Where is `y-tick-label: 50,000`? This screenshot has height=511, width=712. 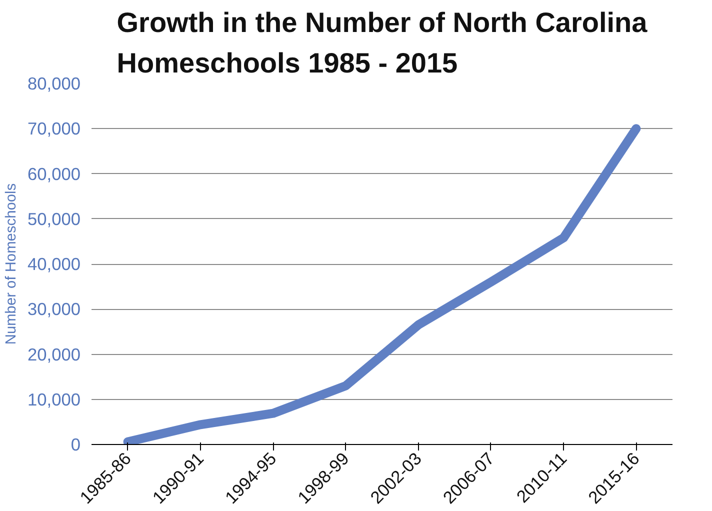
y-tick-label: 50,000 is located at coordinates (54, 218).